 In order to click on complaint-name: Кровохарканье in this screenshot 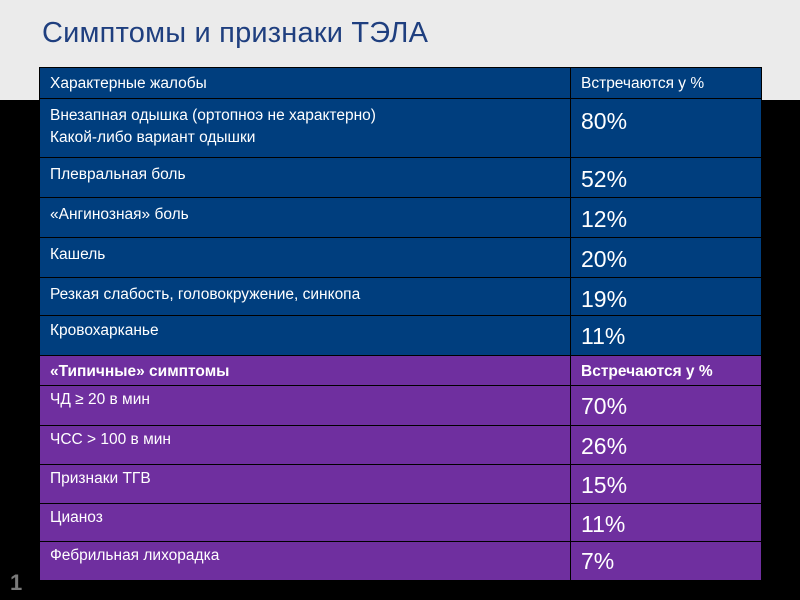, I will do `click(305, 335)`.